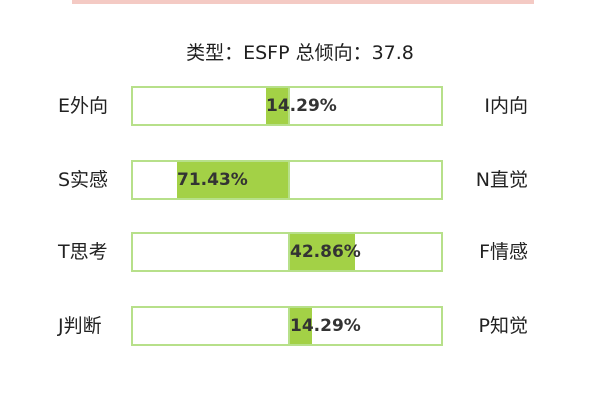  What do you see at coordinates (501, 180) in the screenshot?
I see `row-right-label: N直觉` at bounding box center [501, 180].